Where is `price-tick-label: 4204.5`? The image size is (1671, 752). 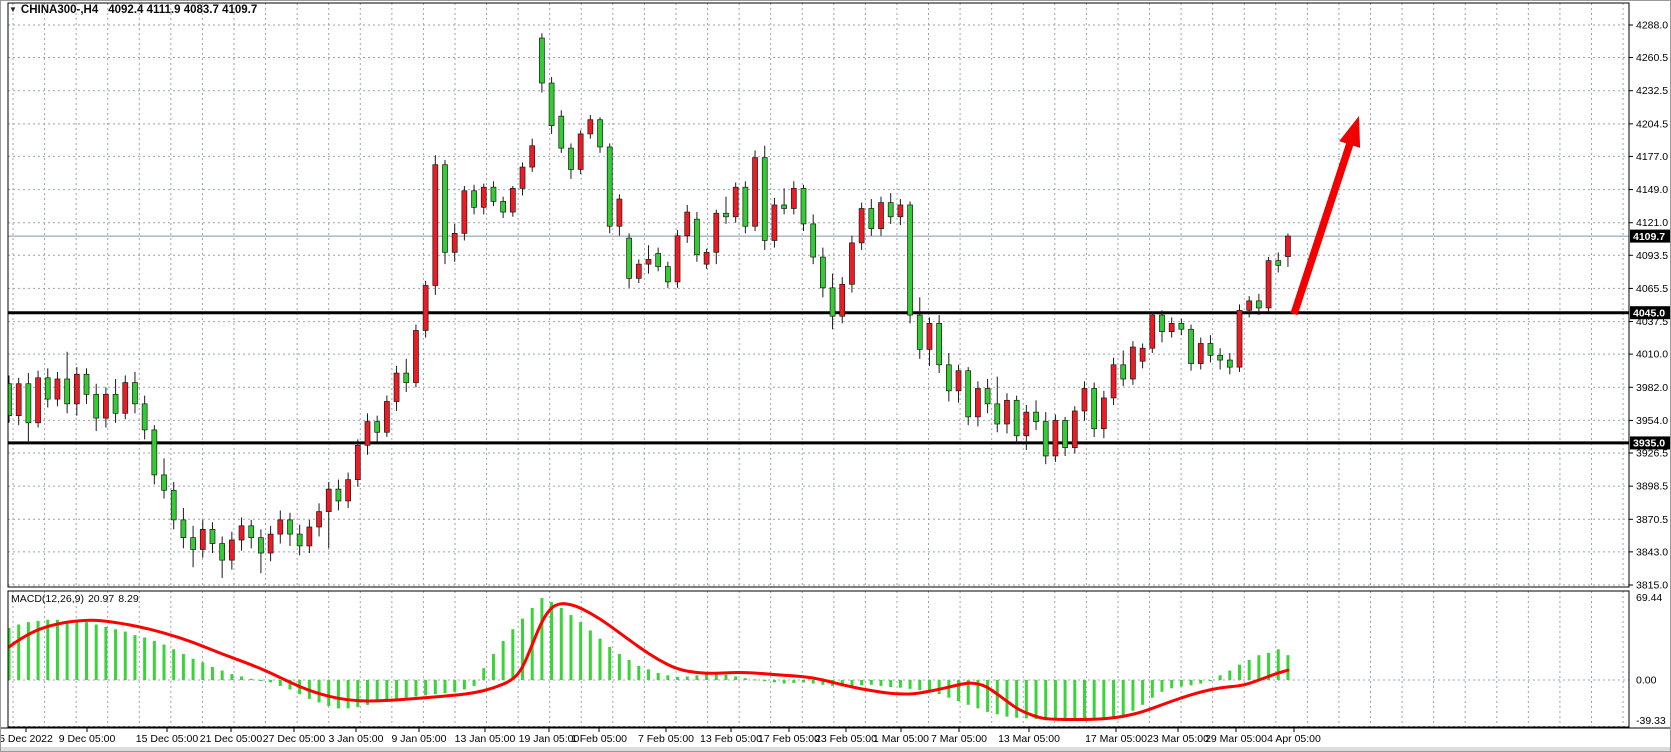
price-tick-label: 4204.5 is located at coordinates (1652, 124).